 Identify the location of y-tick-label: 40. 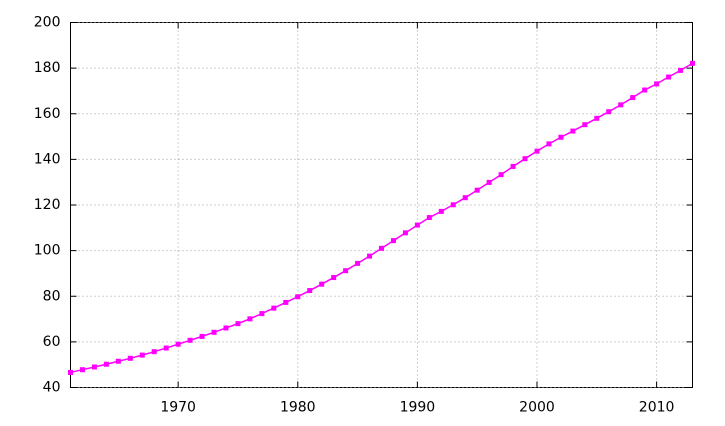
(52, 388).